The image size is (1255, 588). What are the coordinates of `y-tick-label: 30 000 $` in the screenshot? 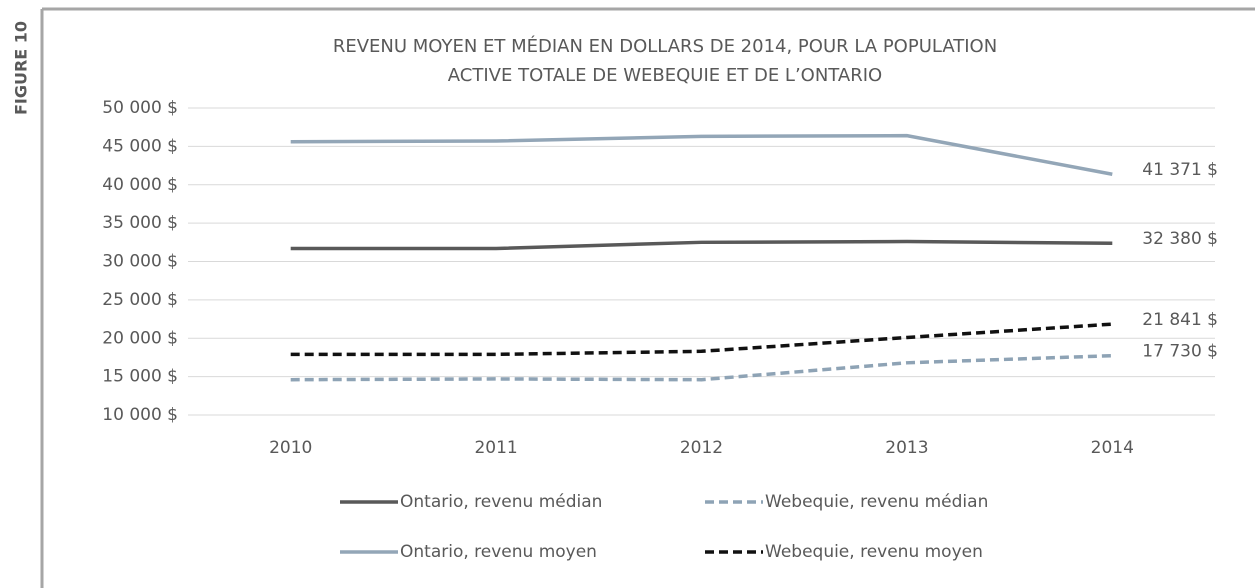 It's located at (140, 262).